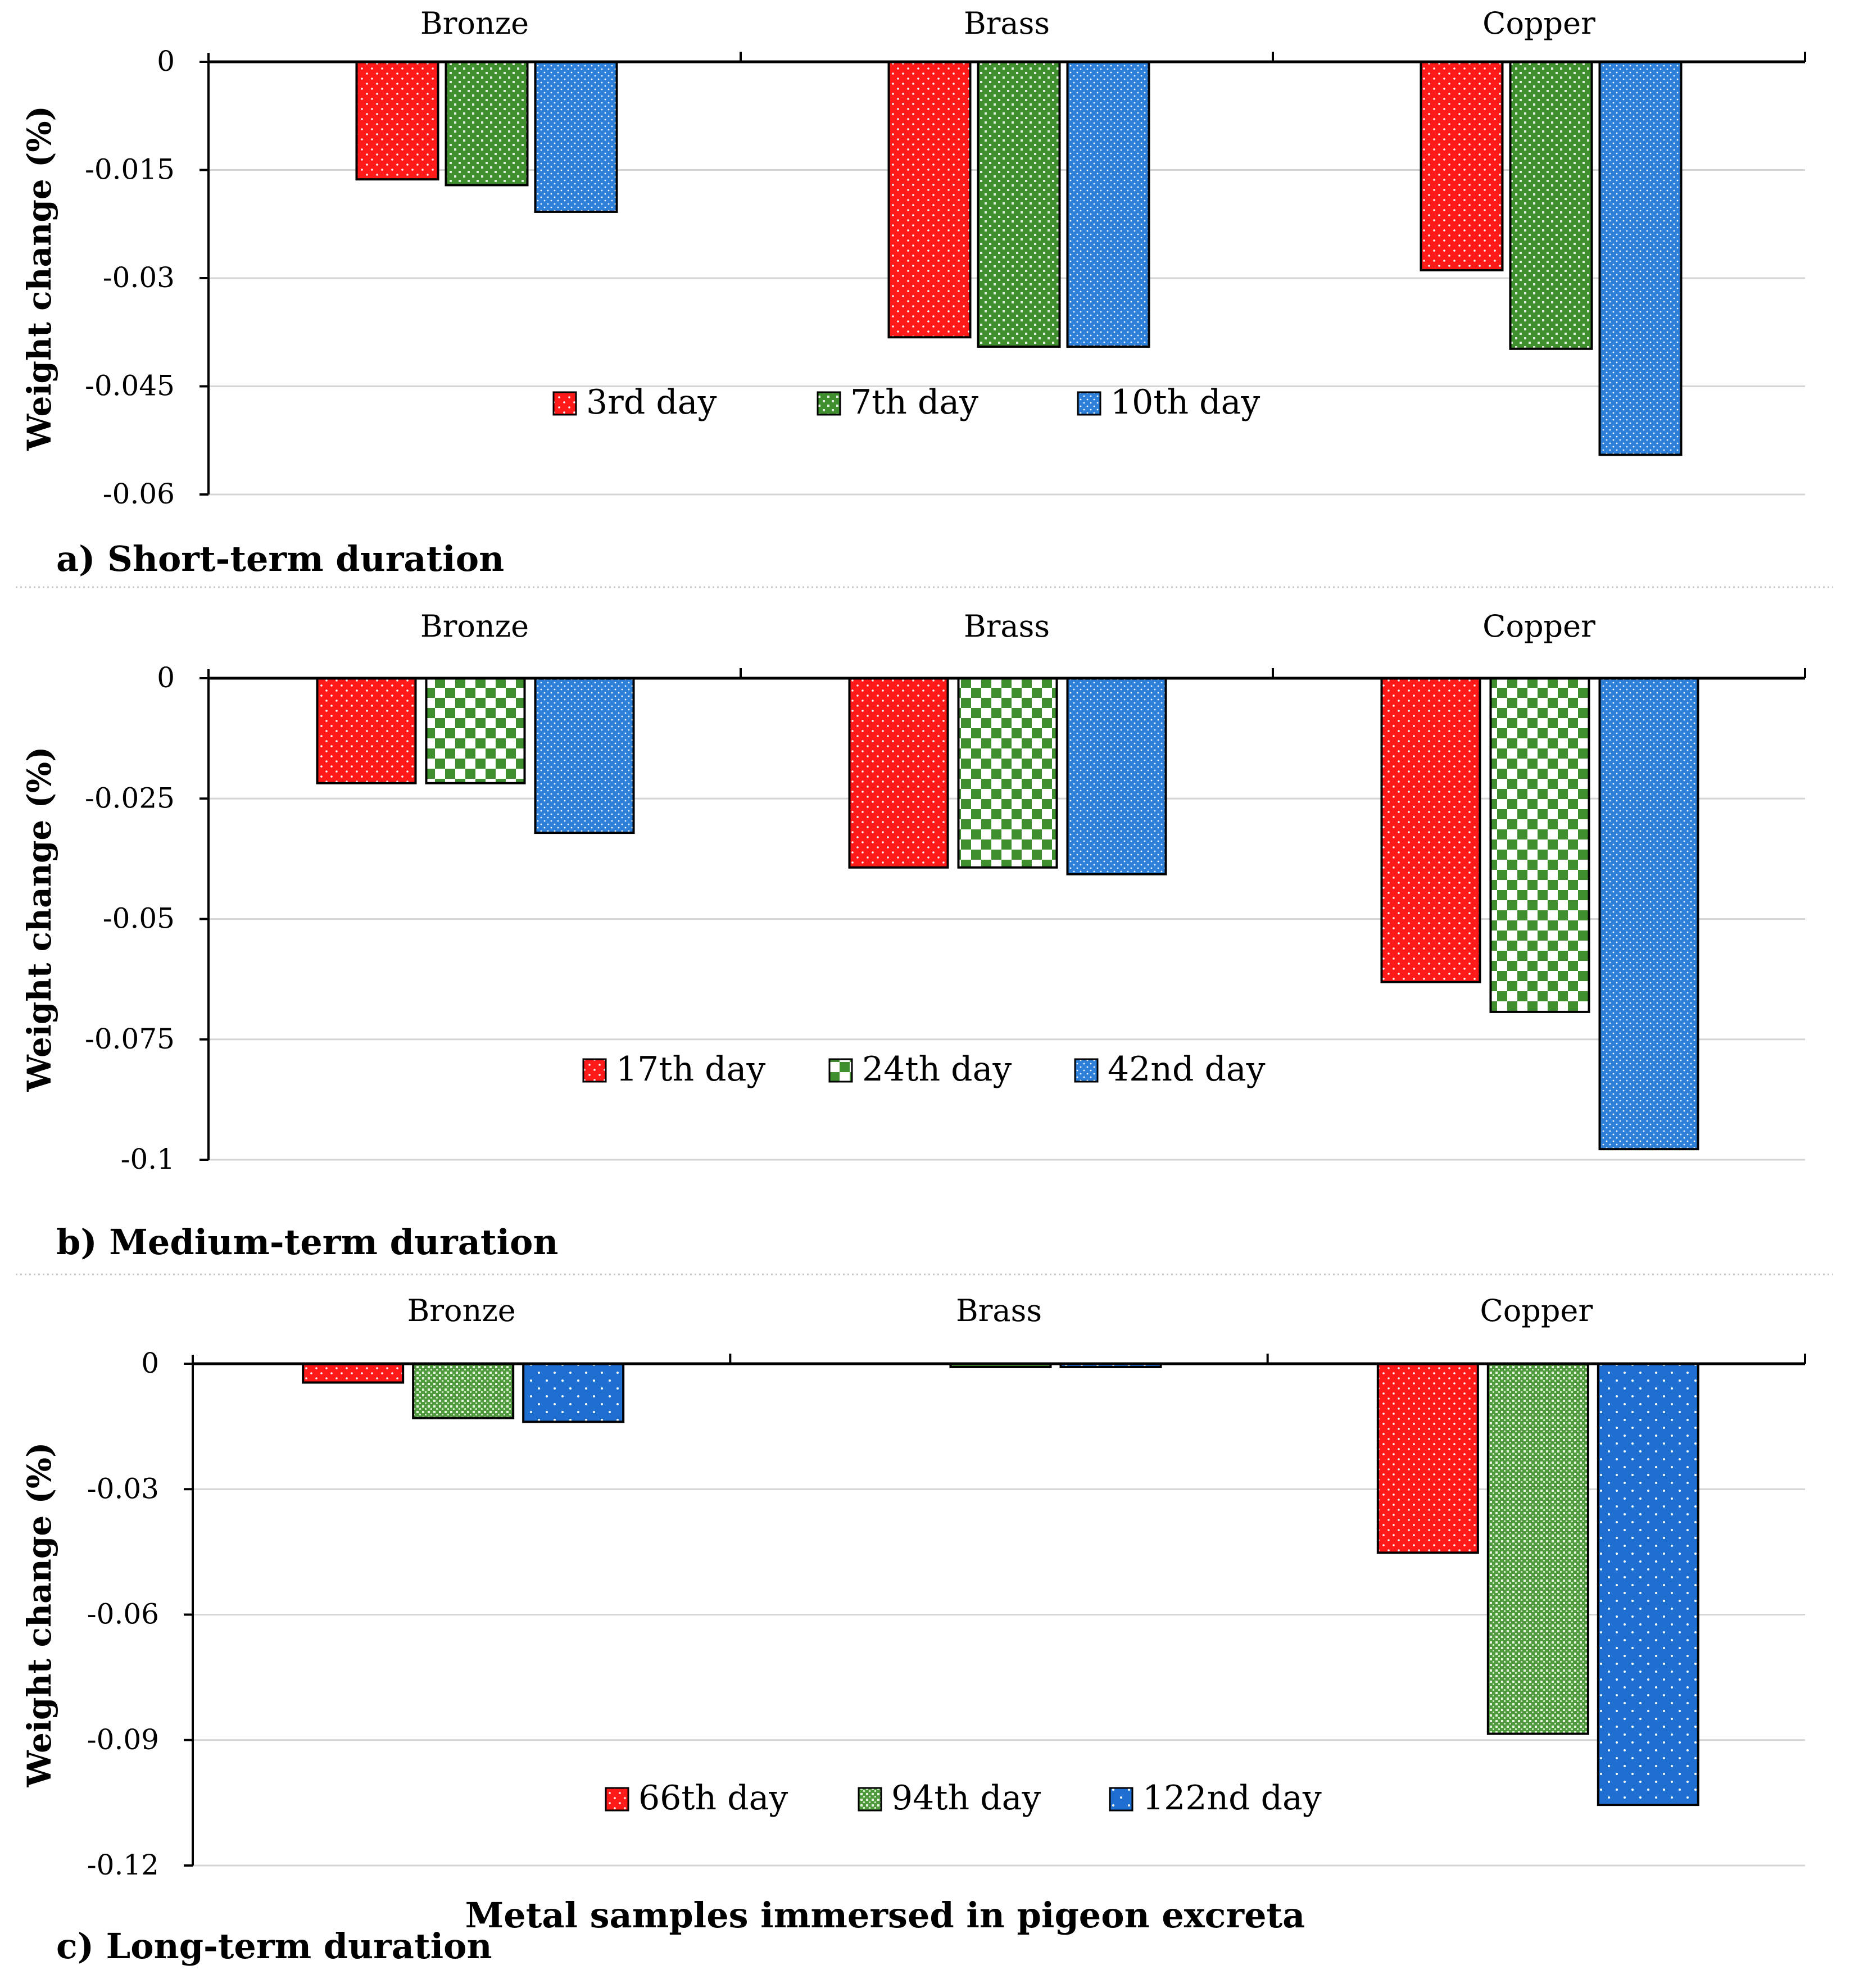 This screenshot has height=1988, width=1850. Describe the element at coordinates (584, 755) in the screenshot. I see `bar-42nd-day-bronze` at that location.